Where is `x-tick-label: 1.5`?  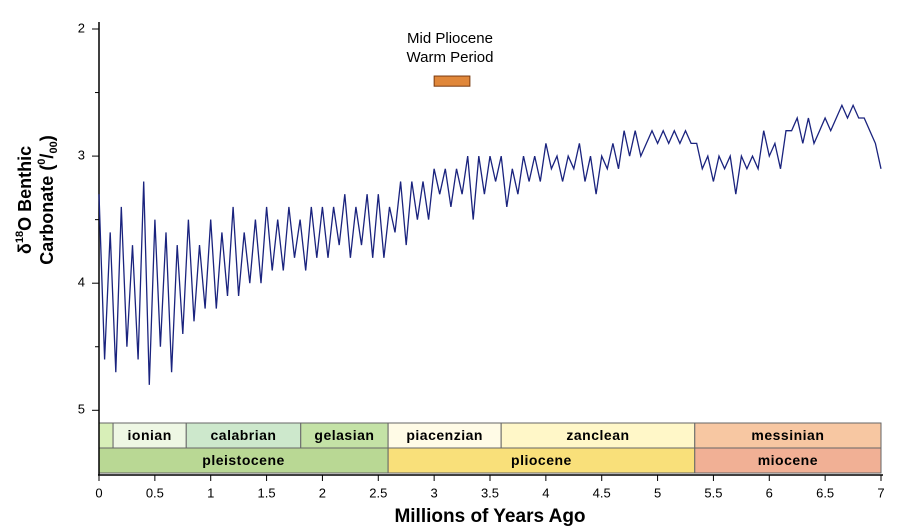 x-tick-label: 1.5 is located at coordinates (267, 492).